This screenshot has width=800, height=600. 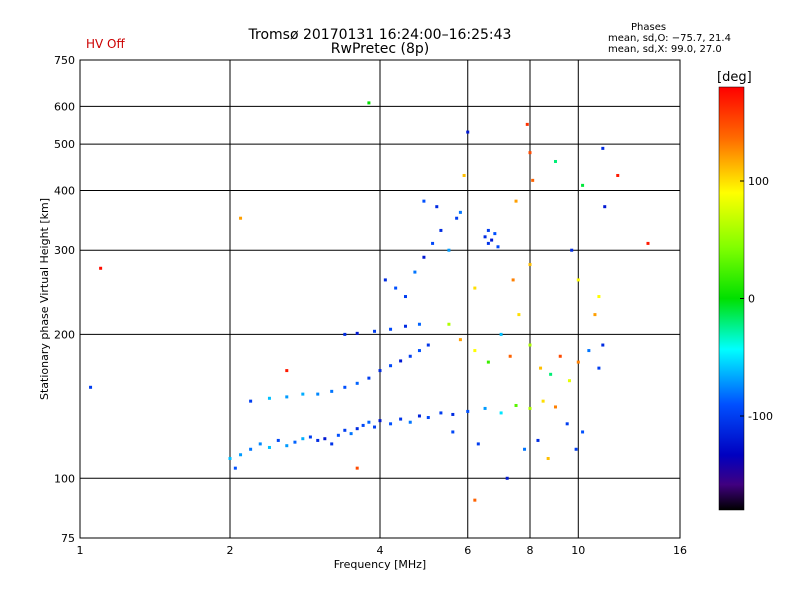 What do you see at coordinates (751, 299) in the screenshot?
I see `colorbar-tick-label: 0` at bounding box center [751, 299].